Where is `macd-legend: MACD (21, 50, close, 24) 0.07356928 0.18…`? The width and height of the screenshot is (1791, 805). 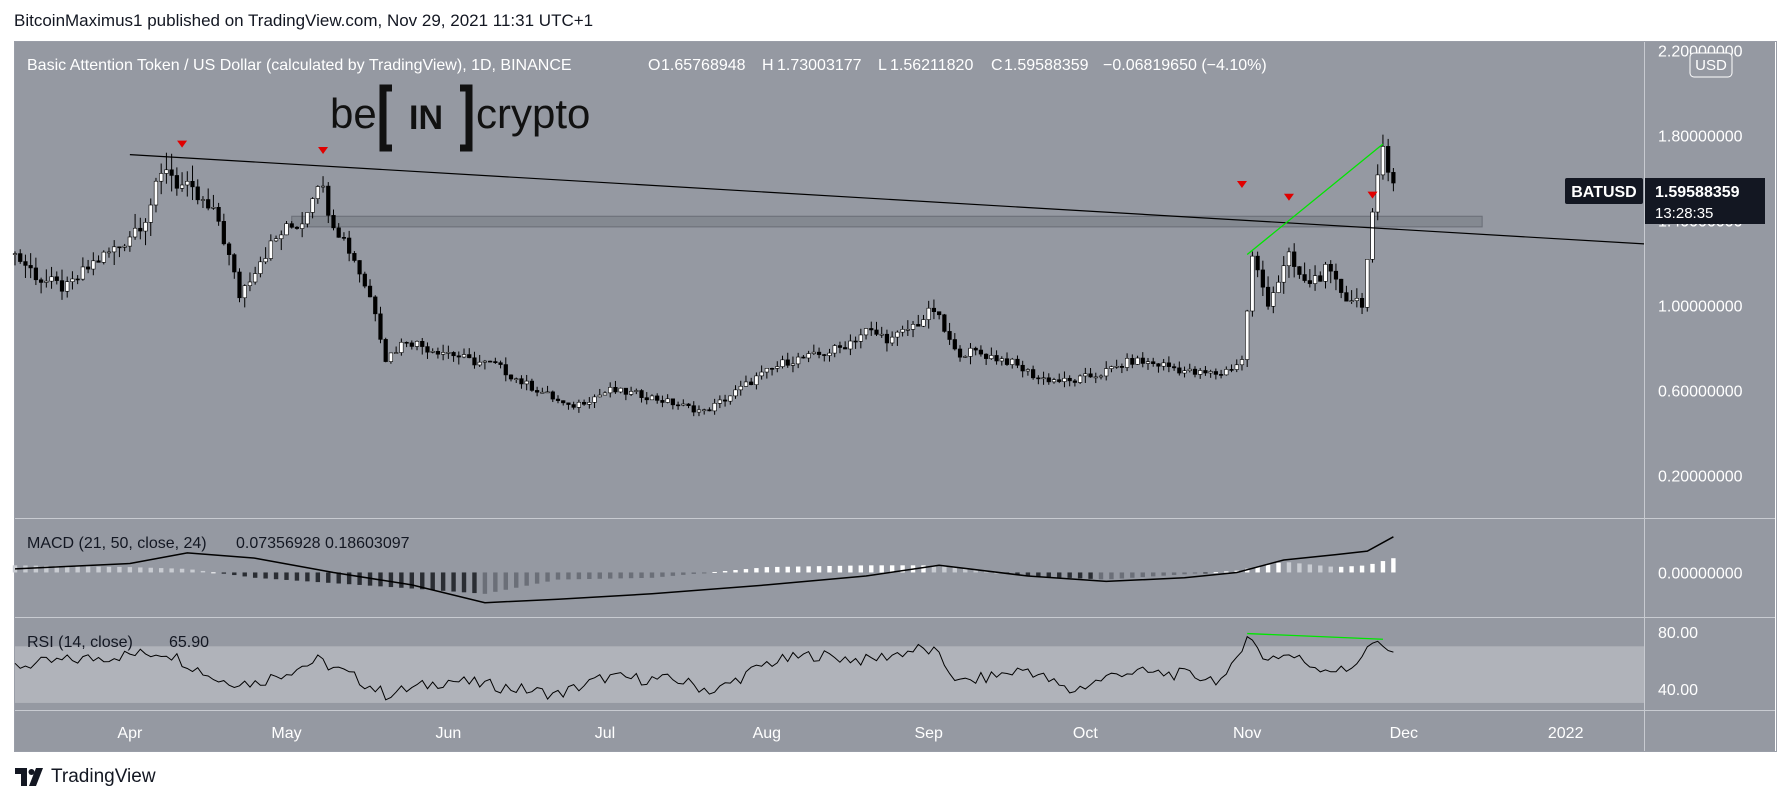
macd-legend: MACD (21, 50, close, 24) 0.07356928 0.18… is located at coordinates (218, 543).